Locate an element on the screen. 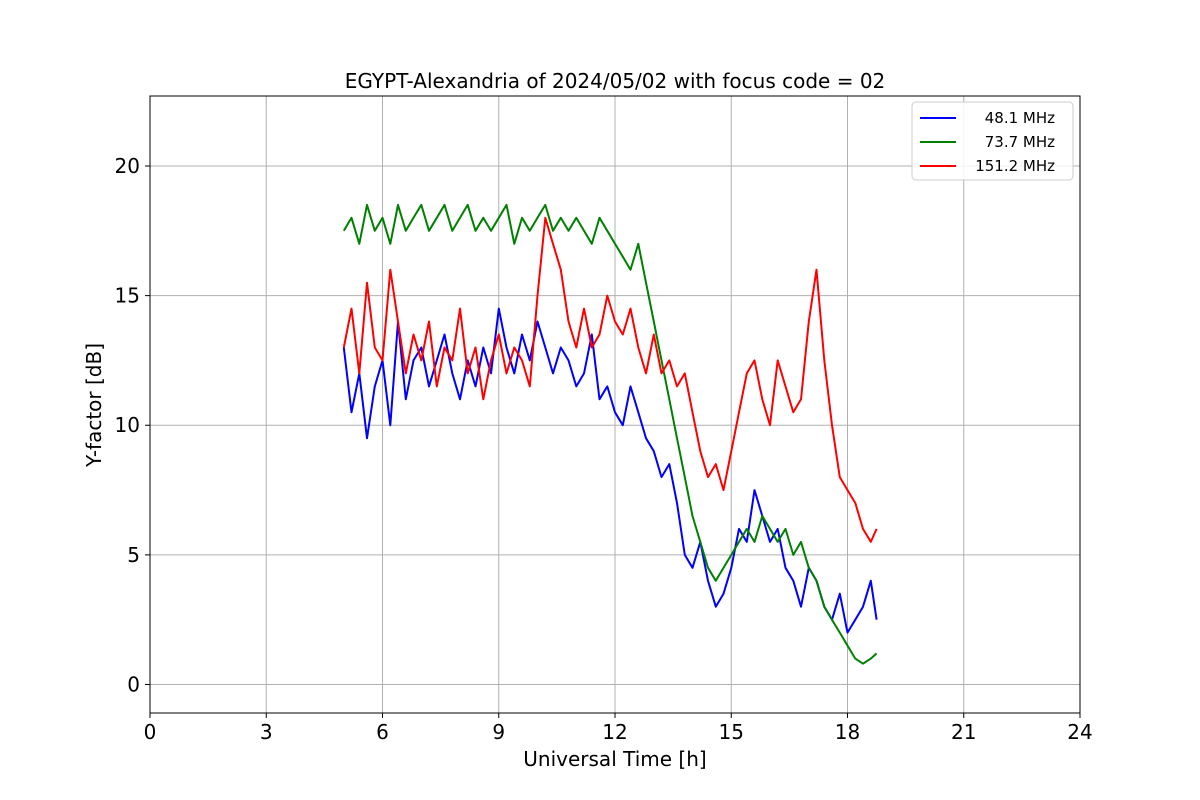 The width and height of the screenshot is (1200, 800). y-axis-label: Y-factor [dB] is located at coordinates (94, 405).